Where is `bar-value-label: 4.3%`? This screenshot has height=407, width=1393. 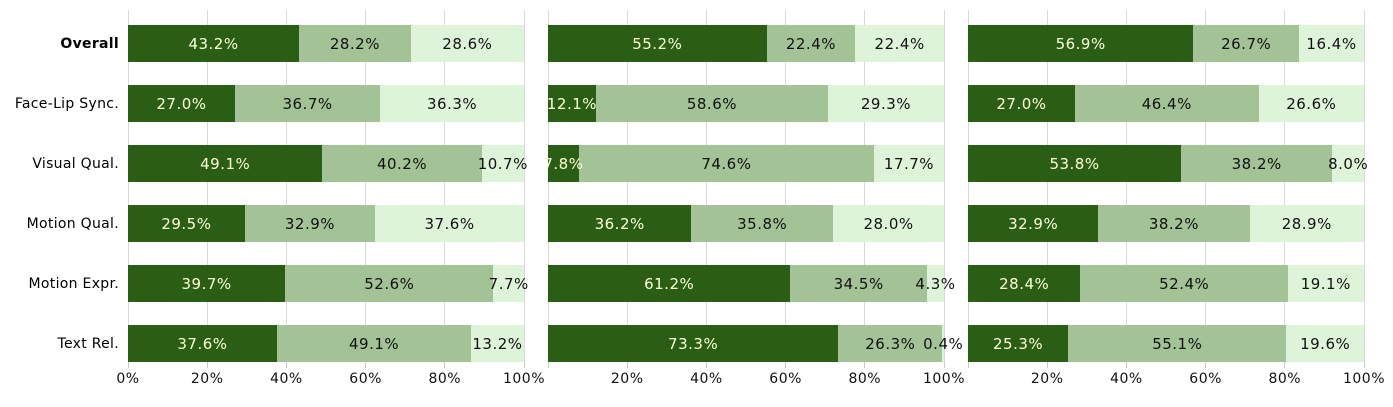 bar-value-label: 4.3% is located at coordinates (935, 283).